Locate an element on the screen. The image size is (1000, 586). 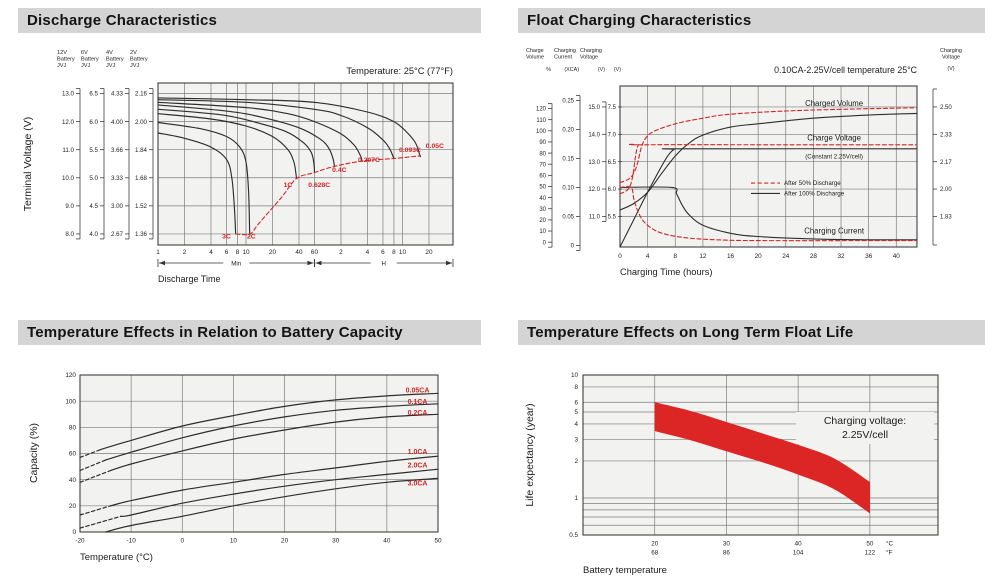
svg-text: 3.33 is located at coordinates (117, 178).